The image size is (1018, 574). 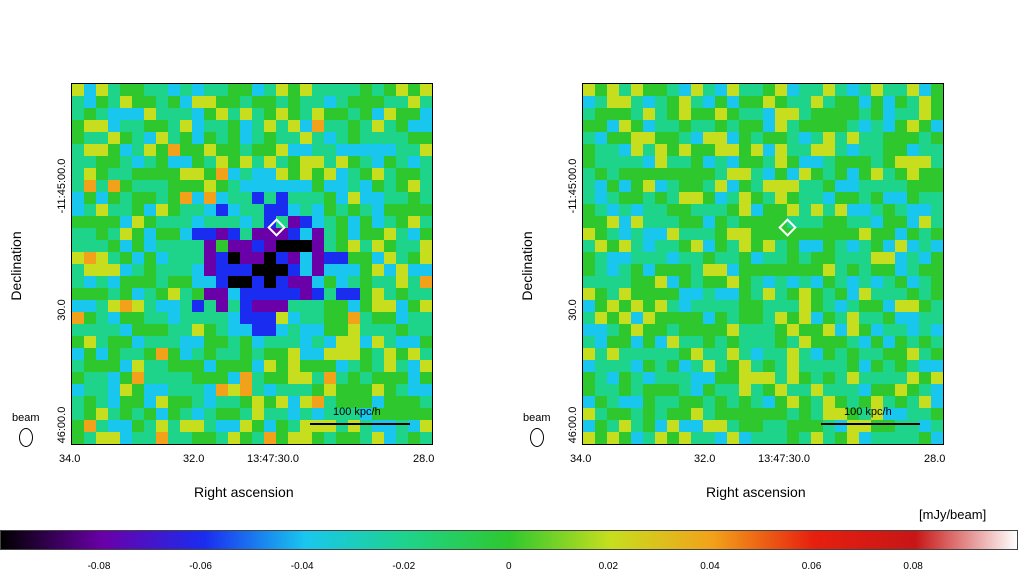 What do you see at coordinates (573, 310) in the screenshot?
I see `right-ytick-2: 30.0` at bounding box center [573, 310].